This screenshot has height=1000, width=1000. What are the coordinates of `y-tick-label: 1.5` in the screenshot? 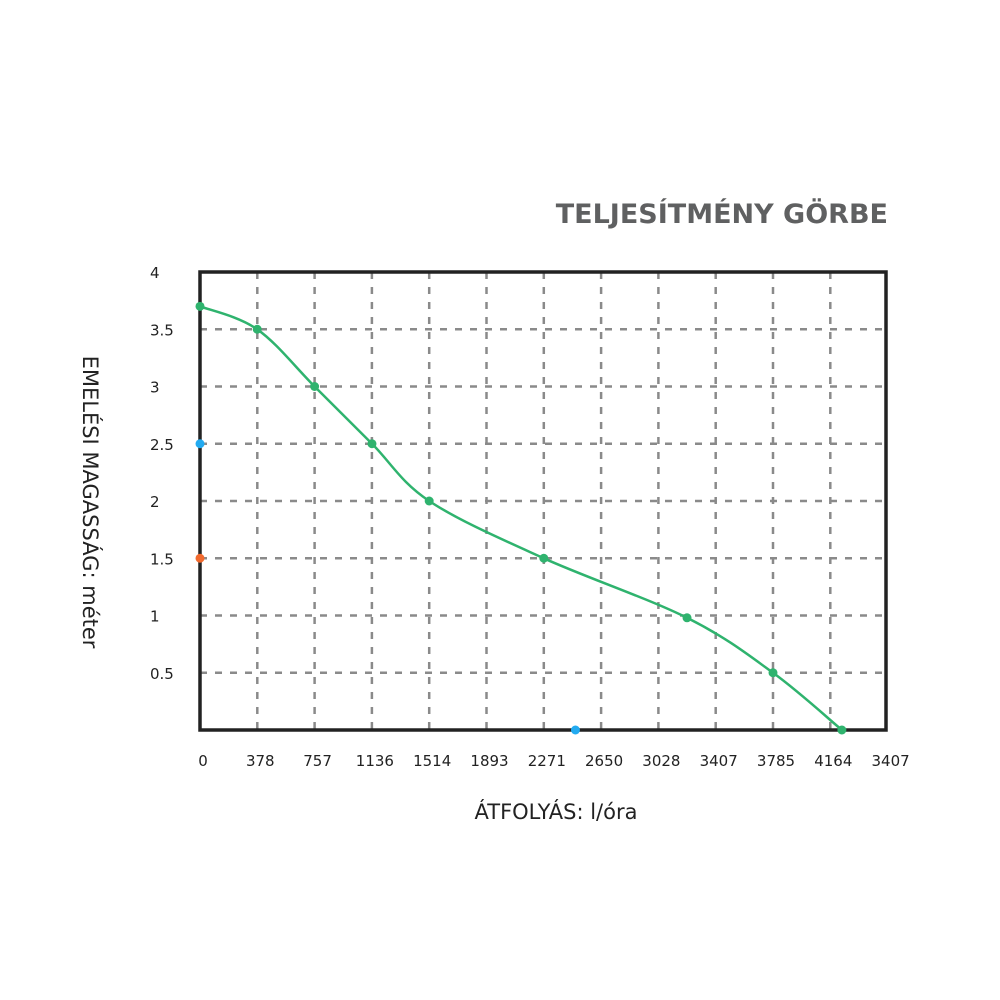 It's located at (162, 559).